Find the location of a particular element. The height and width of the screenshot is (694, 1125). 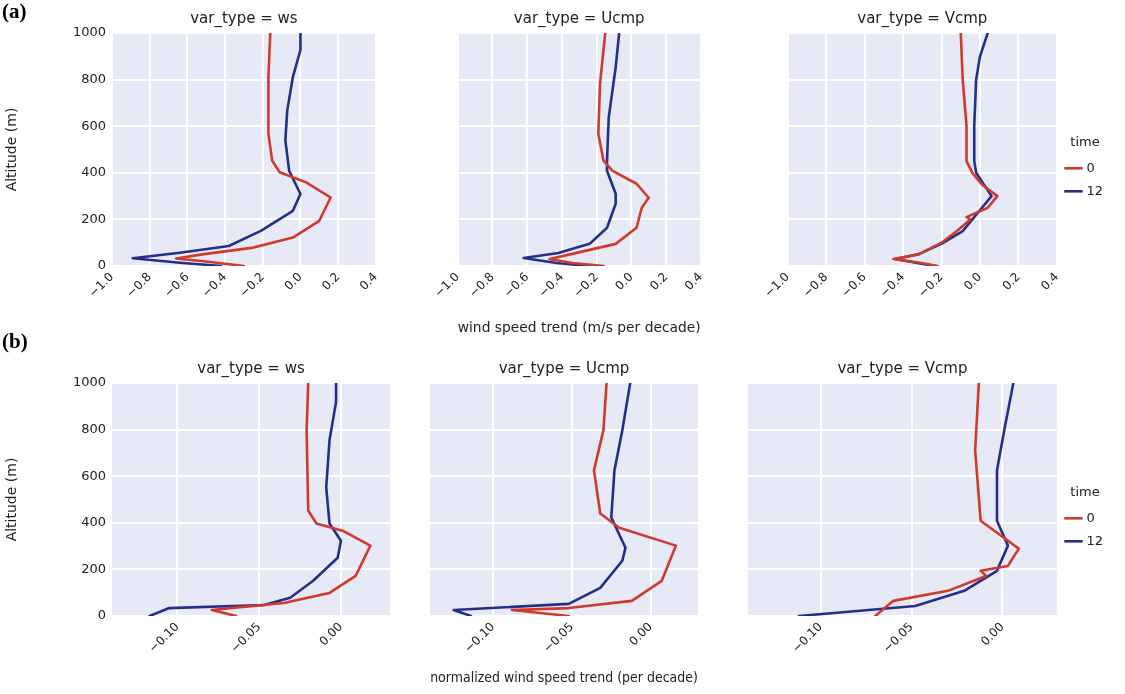

x-axis-title: normalized wind speed trend (per decade) is located at coordinates (564, 677).